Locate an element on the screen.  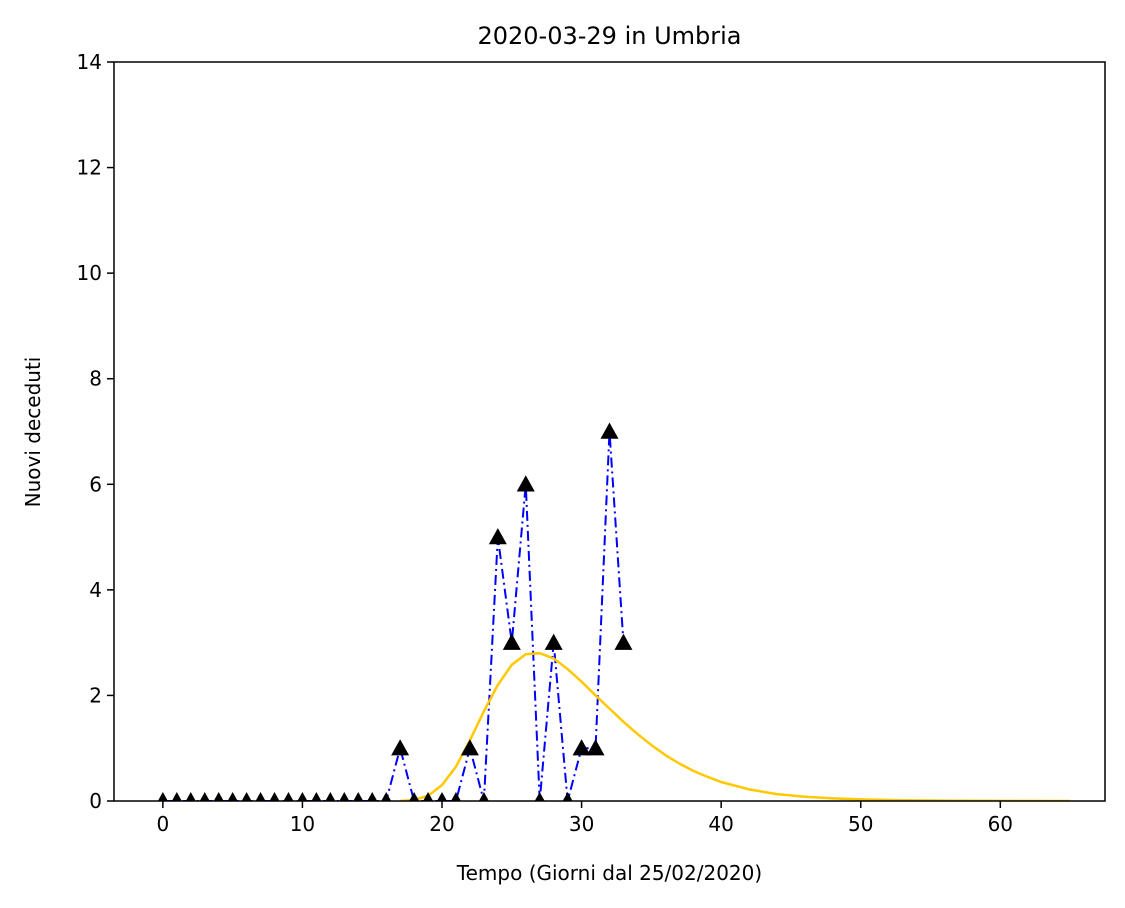
y-tick-label: 14 is located at coordinates (89, 62).